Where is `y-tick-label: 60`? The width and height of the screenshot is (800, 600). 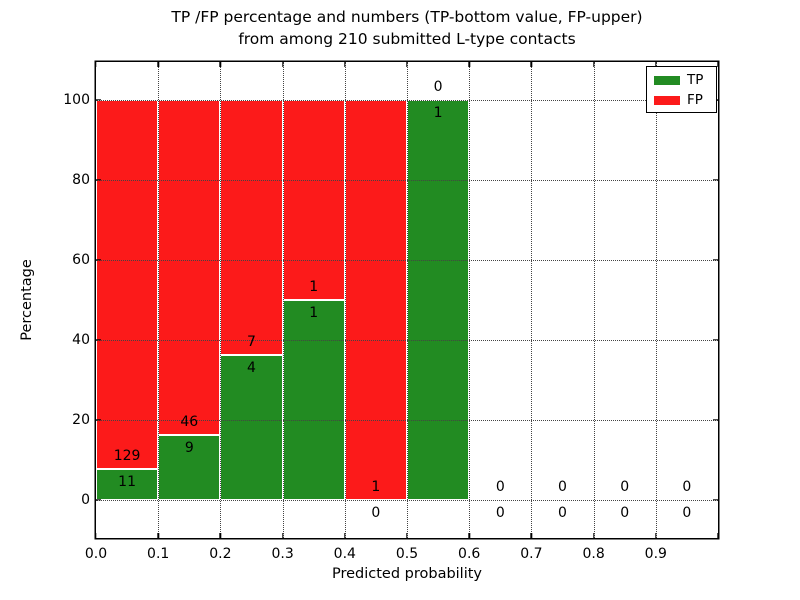
y-tick-label: 60 is located at coordinates (81, 260).